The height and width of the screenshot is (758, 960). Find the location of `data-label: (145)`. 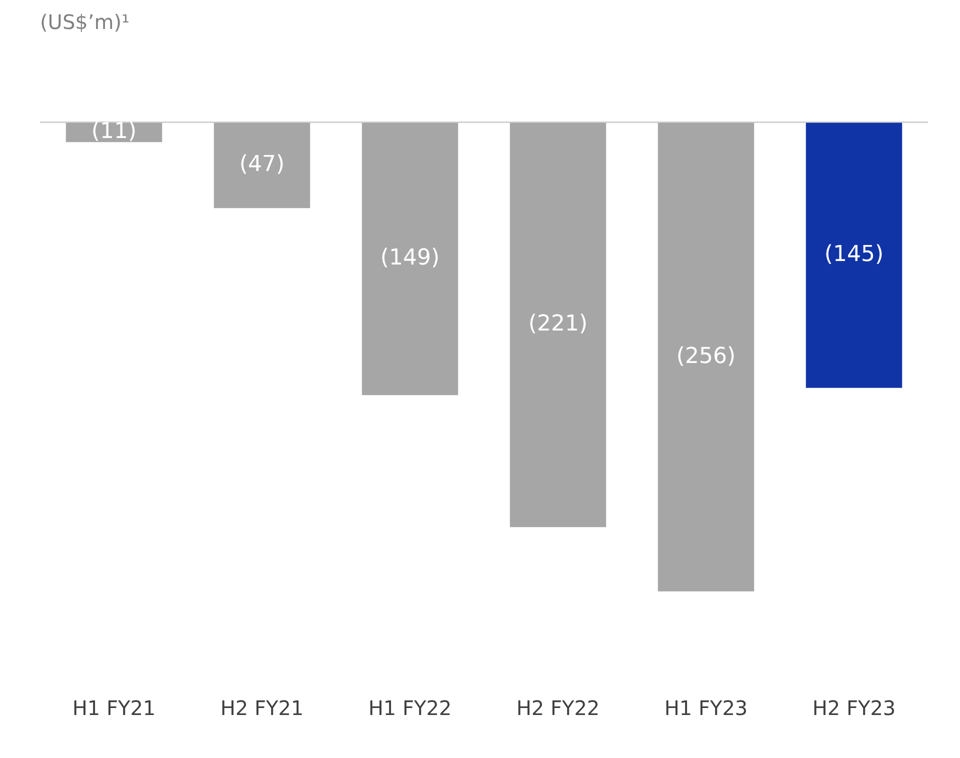

data-label: (145) is located at coordinates (854, 255).